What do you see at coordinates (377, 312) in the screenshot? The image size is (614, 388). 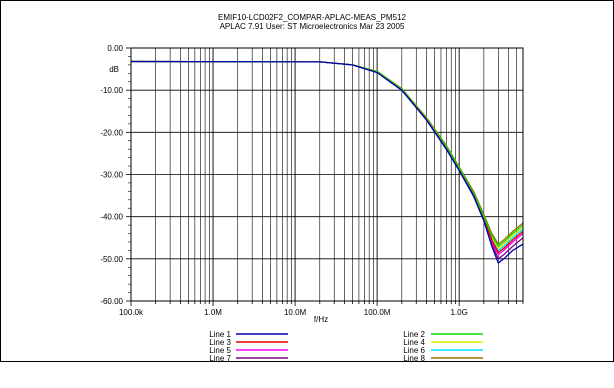 I see `x-tick-label: 100.0M` at bounding box center [377, 312].